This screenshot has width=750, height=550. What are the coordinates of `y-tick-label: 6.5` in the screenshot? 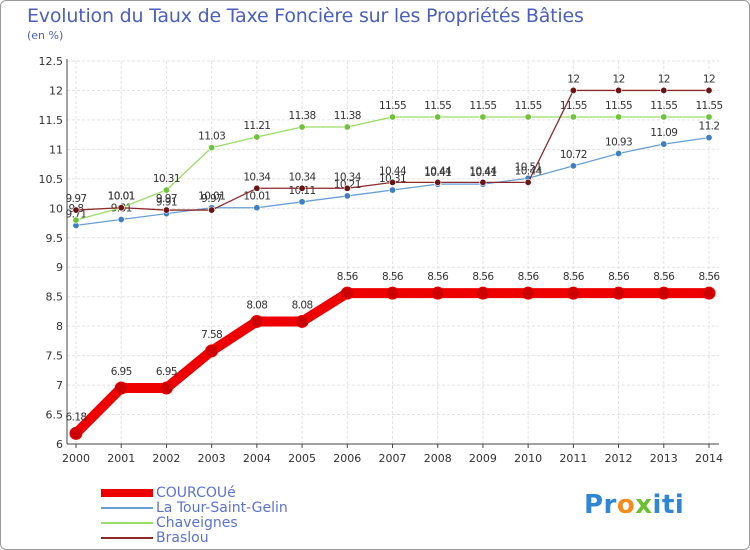 It's located at (55, 415).